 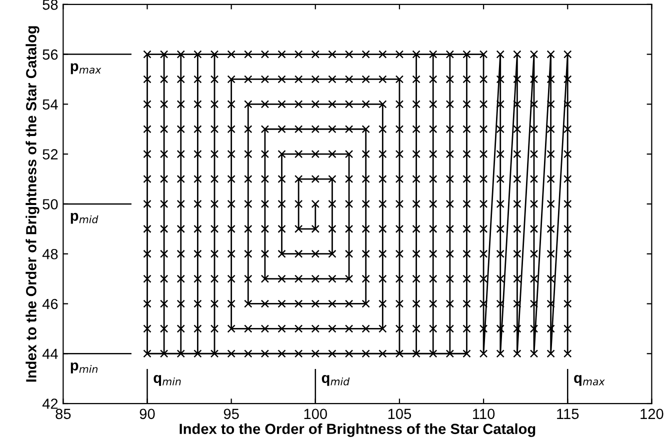 What do you see at coordinates (358, 430) in the screenshot?
I see `x-axis-title: Index to the Order of Brightness of the Star Catalog` at bounding box center [358, 430].